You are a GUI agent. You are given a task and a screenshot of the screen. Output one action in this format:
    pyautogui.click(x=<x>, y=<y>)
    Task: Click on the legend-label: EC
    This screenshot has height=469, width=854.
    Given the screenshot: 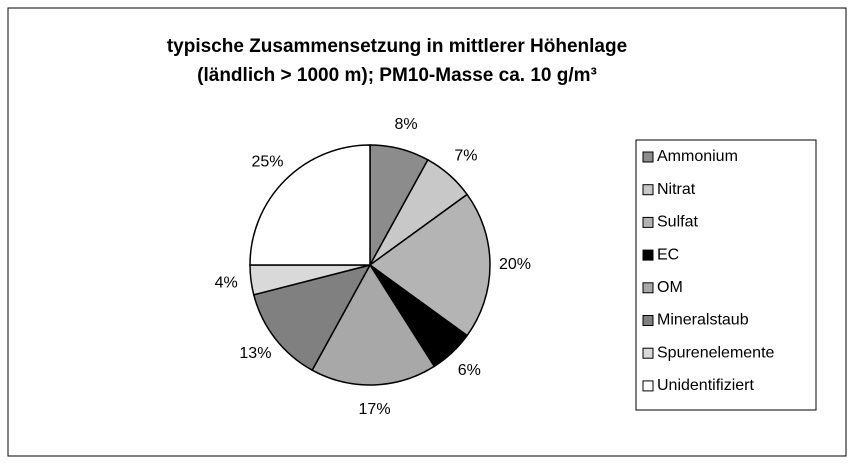 What is the action you would take?
    pyautogui.click(x=668, y=254)
    